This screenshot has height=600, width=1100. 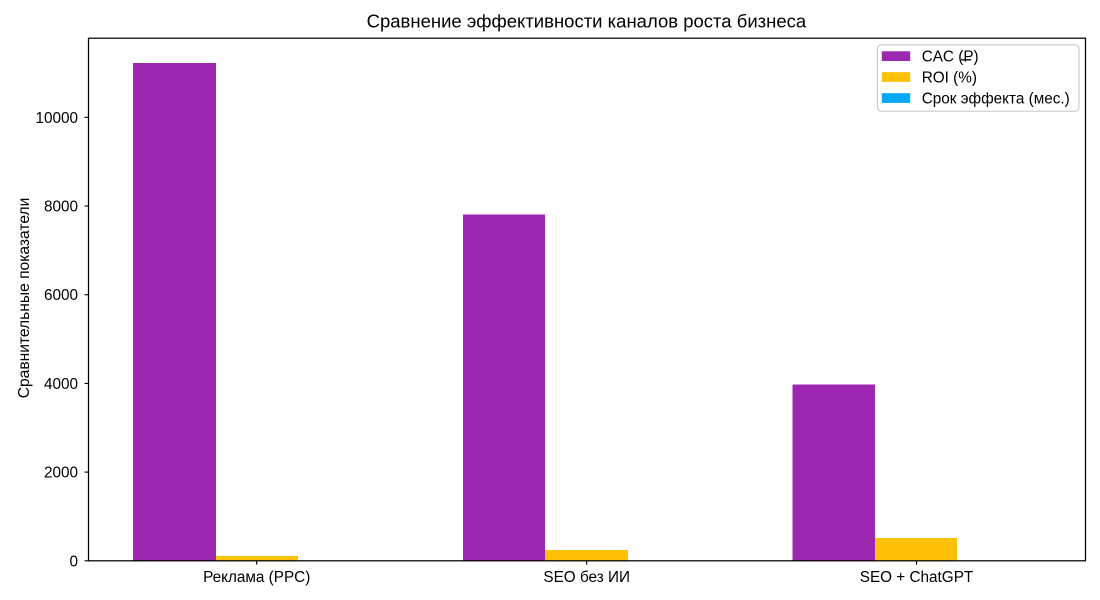 What do you see at coordinates (996, 99) in the screenshot?
I see `svg-text: Срок эффекта (мес.)` at bounding box center [996, 99].